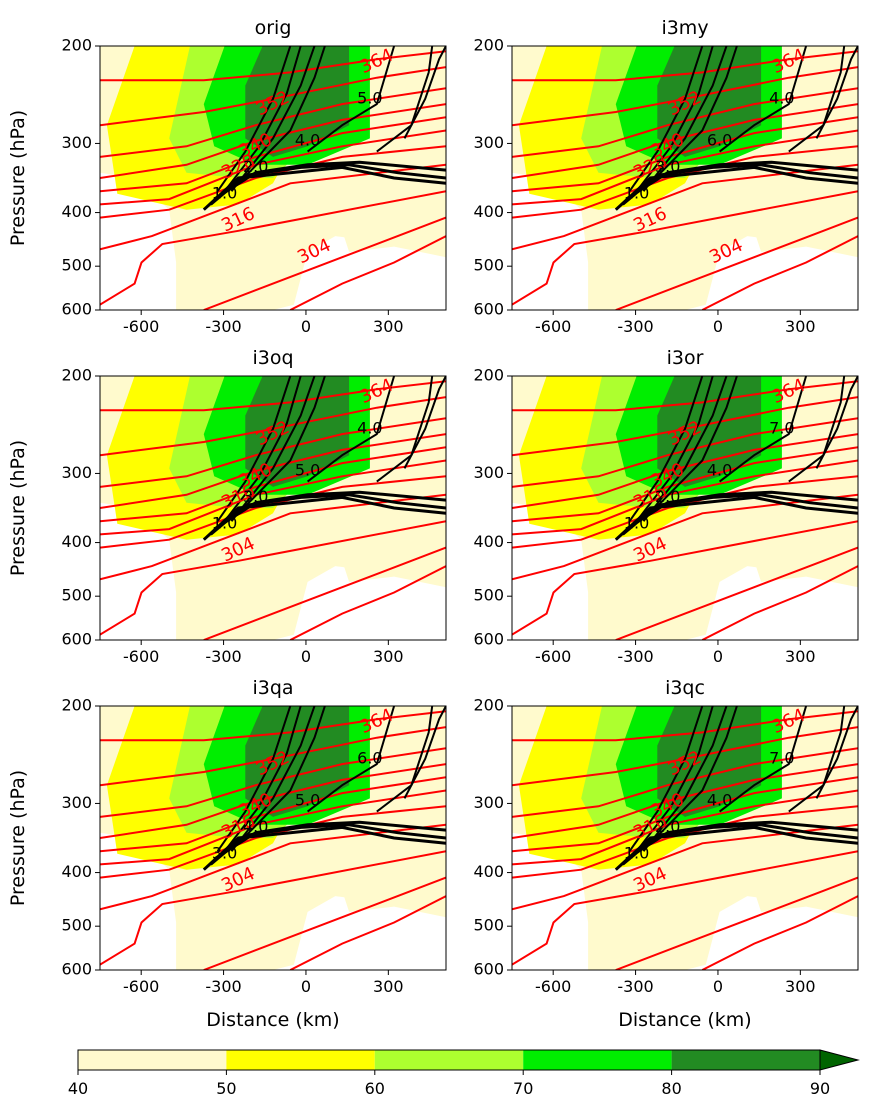 This screenshot has height=1116, width=872. What do you see at coordinates (369, 757) in the screenshot?
I see `pv-contour-label: 6.0` at bounding box center [369, 757].